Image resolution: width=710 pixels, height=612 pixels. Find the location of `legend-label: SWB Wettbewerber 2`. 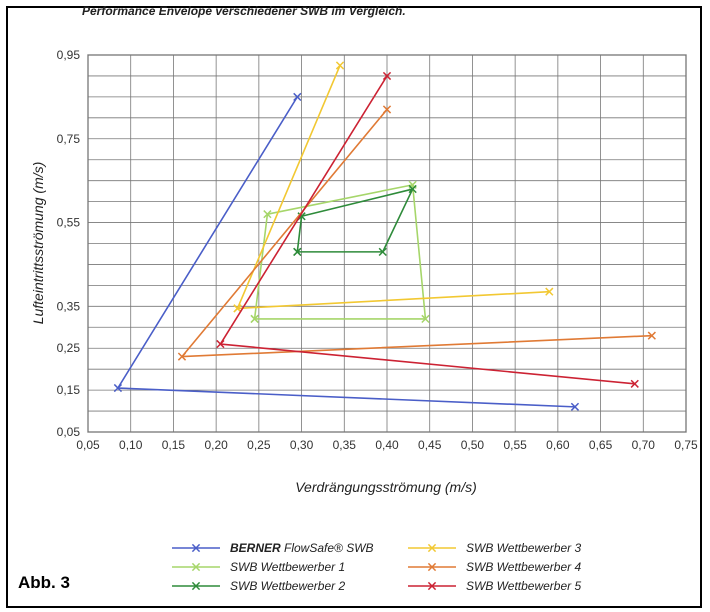

legend-label: SWB Wettbewerber 2 is located at coordinates (287, 586).